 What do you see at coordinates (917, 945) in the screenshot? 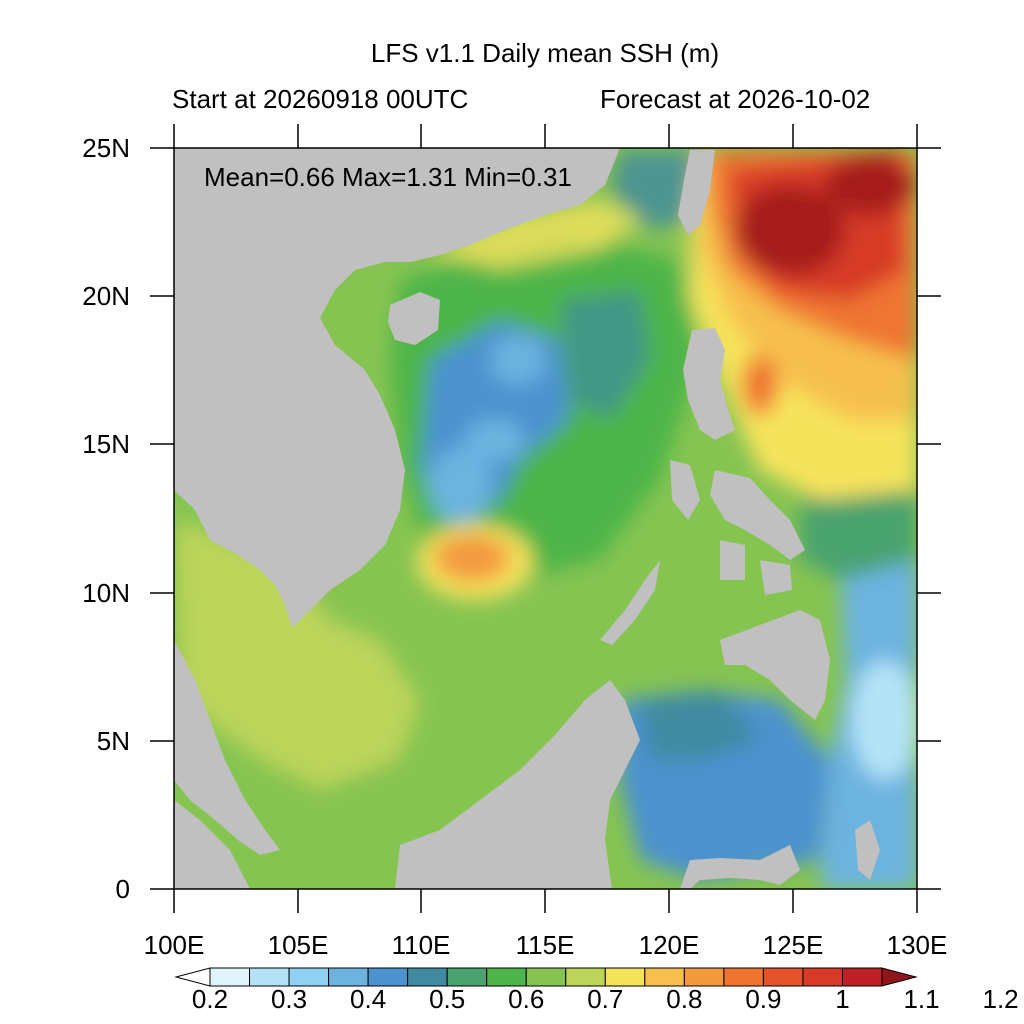
I see `lon-label-130e: 130E` at bounding box center [917, 945].